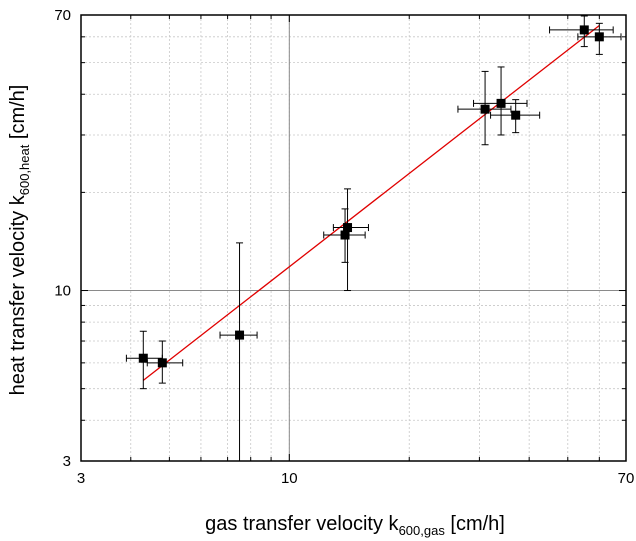 This screenshot has width=636, height=541. Describe the element at coordinates (81, 478) in the screenshot. I see `x-tick-label: 3` at that location.